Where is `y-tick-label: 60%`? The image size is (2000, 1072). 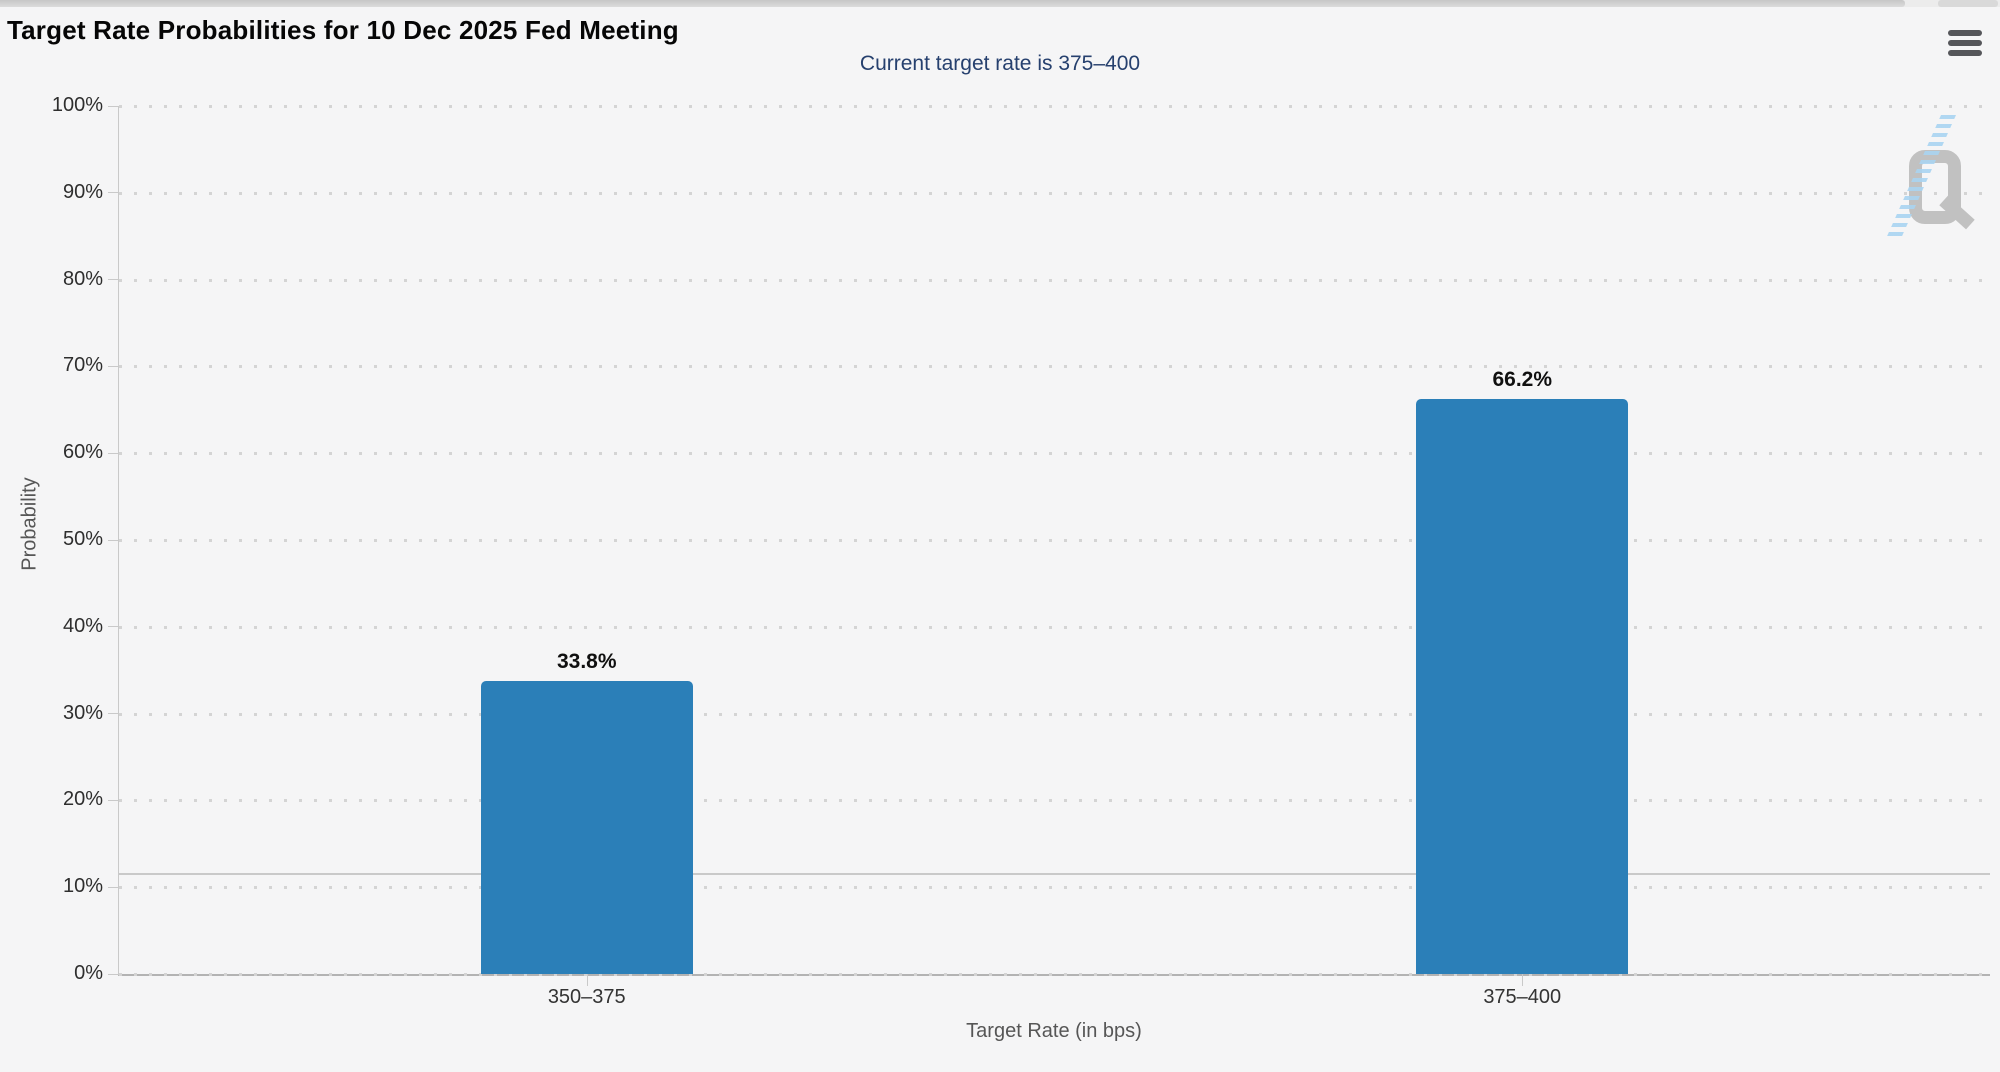
y-tick-label: 60% is located at coordinates (82, 452).